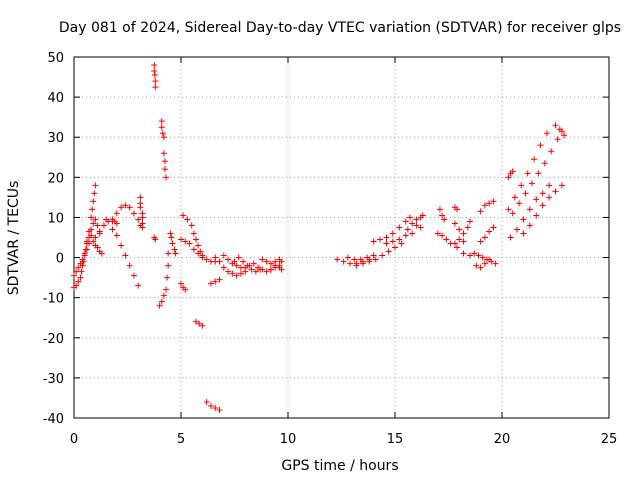 This screenshot has height=480, width=640. I want to click on series-s43, so click(483, 263).